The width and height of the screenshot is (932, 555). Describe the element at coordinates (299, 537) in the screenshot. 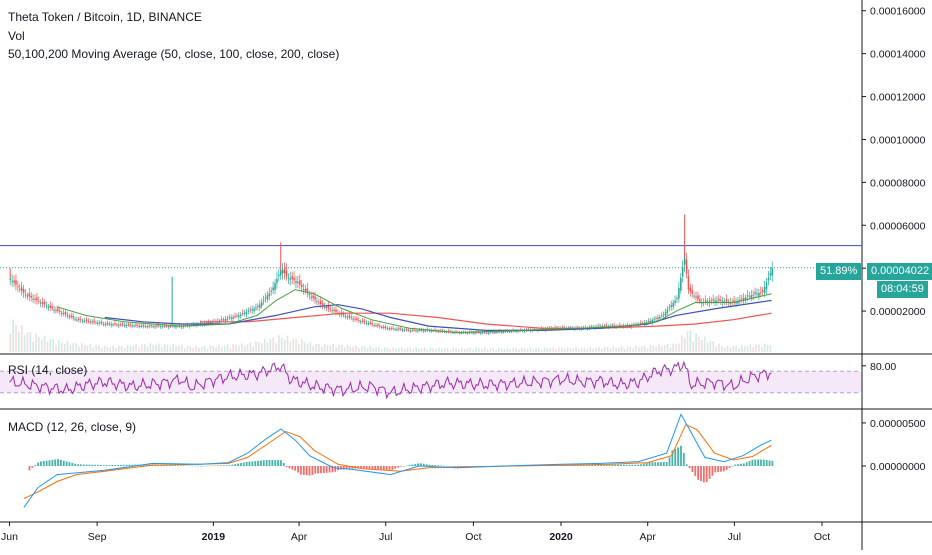

I see `time-tick-label: Apr` at that location.